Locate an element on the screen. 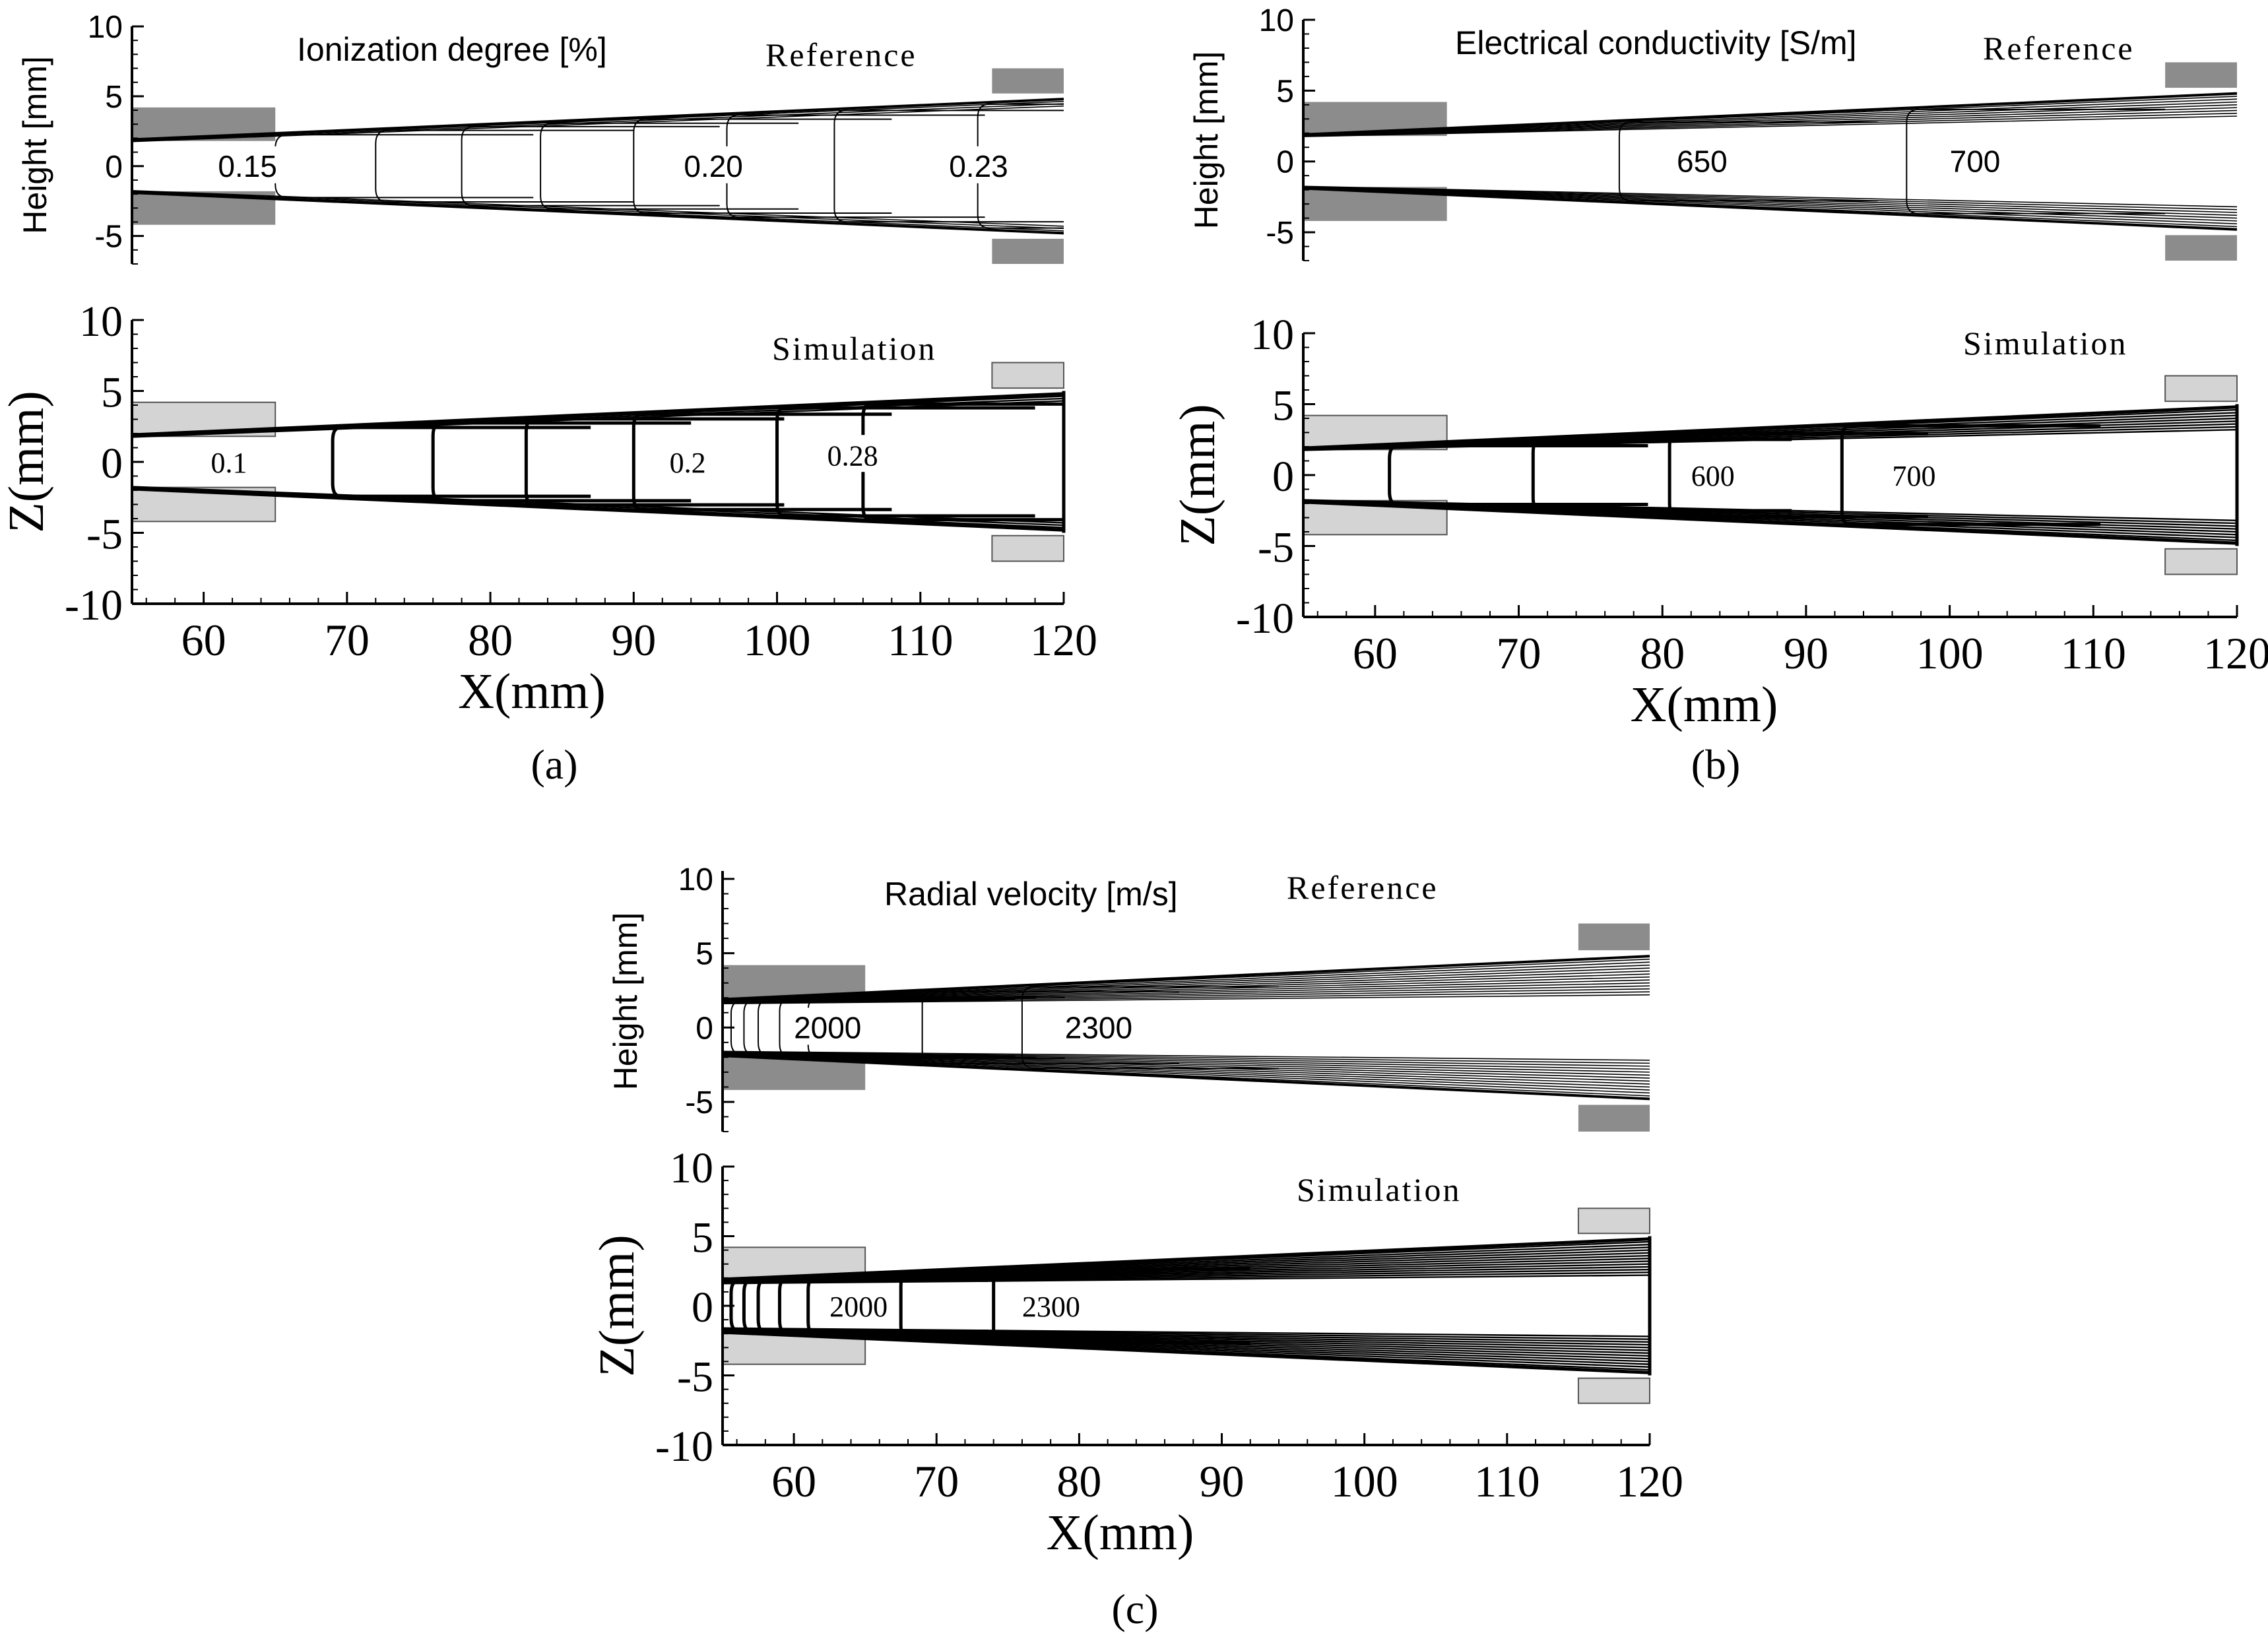 The height and width of the screenshot is (1639, 2268). contour-label: 600 is located at coordinates (1713, 476).